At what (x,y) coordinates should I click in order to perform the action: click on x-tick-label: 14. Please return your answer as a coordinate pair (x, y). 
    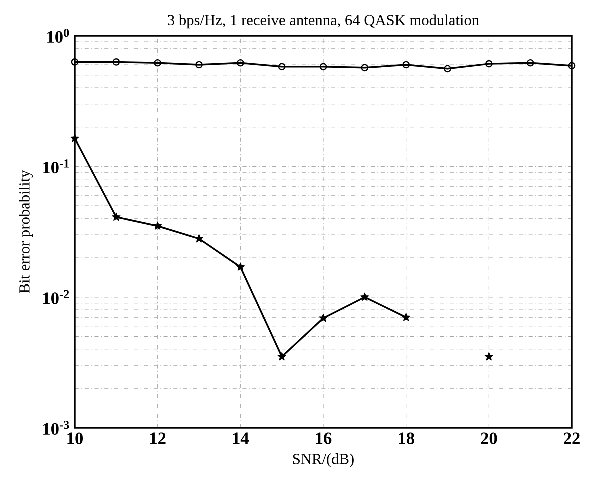
    Looking at the image, I should click on (241, 438).